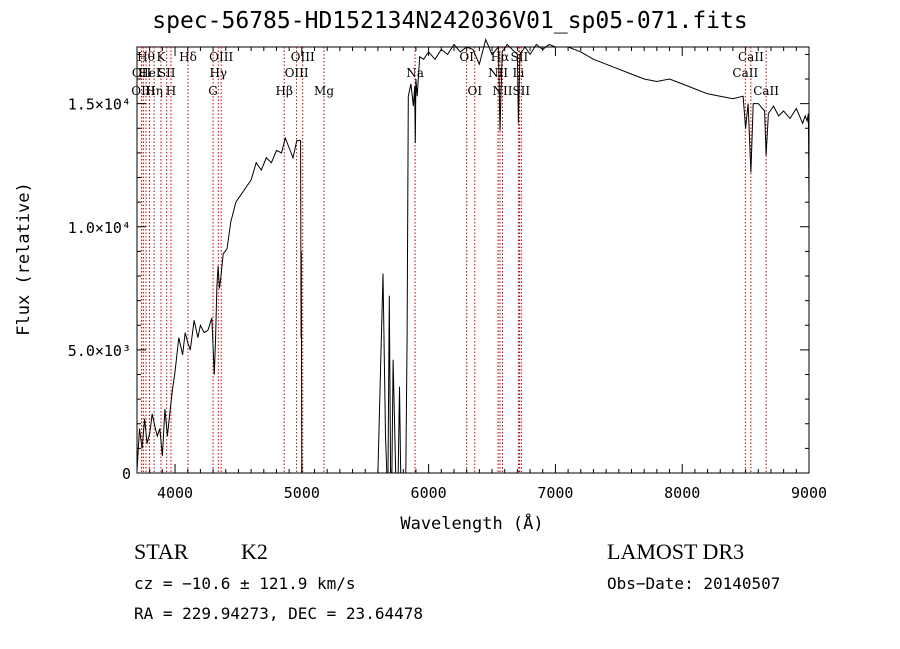 Image resolution: width=900 pixels, height=649 pixels. What do you see at coordinates (142, 73) in the screenshot?
I see `line-label: OII` at bounding box center [142, 73].